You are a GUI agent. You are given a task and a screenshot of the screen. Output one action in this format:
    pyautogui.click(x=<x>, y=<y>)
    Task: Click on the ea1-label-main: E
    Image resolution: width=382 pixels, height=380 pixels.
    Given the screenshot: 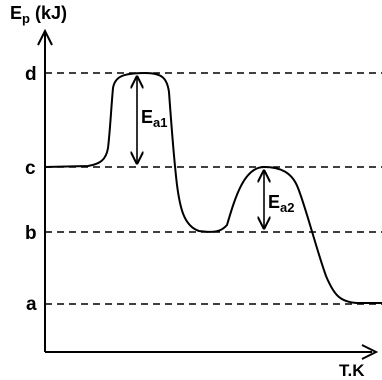 What is the action you would take?
    pyautogui.click(x=147, y=117)
    